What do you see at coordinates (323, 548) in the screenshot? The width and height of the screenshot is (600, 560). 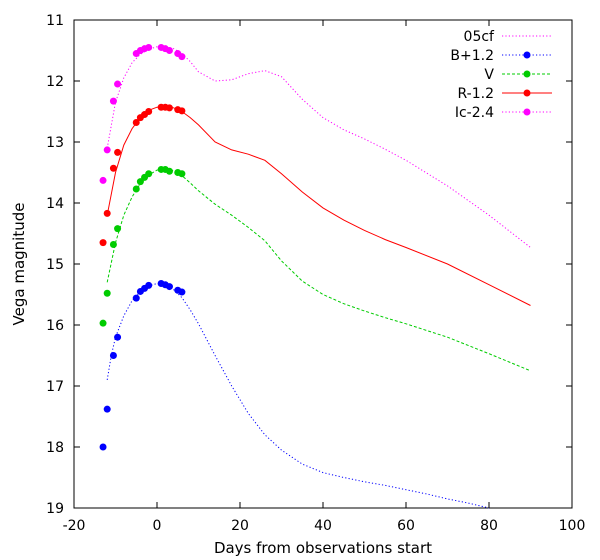 I see `x-axis-title: Days from observations start` at bounding box center [323, 548].